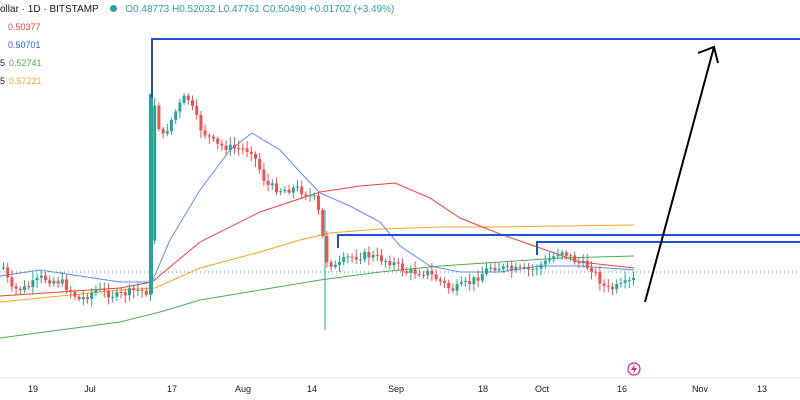 This screenshot has height=400, width=800. I want to click on x-axis-label: 19, so click(33, 389).